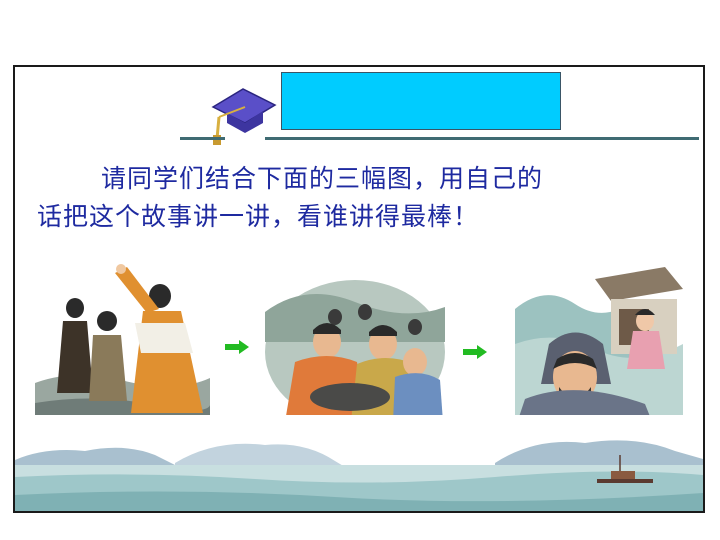  What do you see at coordinates (357, 198) in the screenshot?
I see `prompt-text: 请同学们结合下面的三幅图，用自己的 话把这个故事讲一讲，看谁讲得最棒！` at bounding box center [357, 198].